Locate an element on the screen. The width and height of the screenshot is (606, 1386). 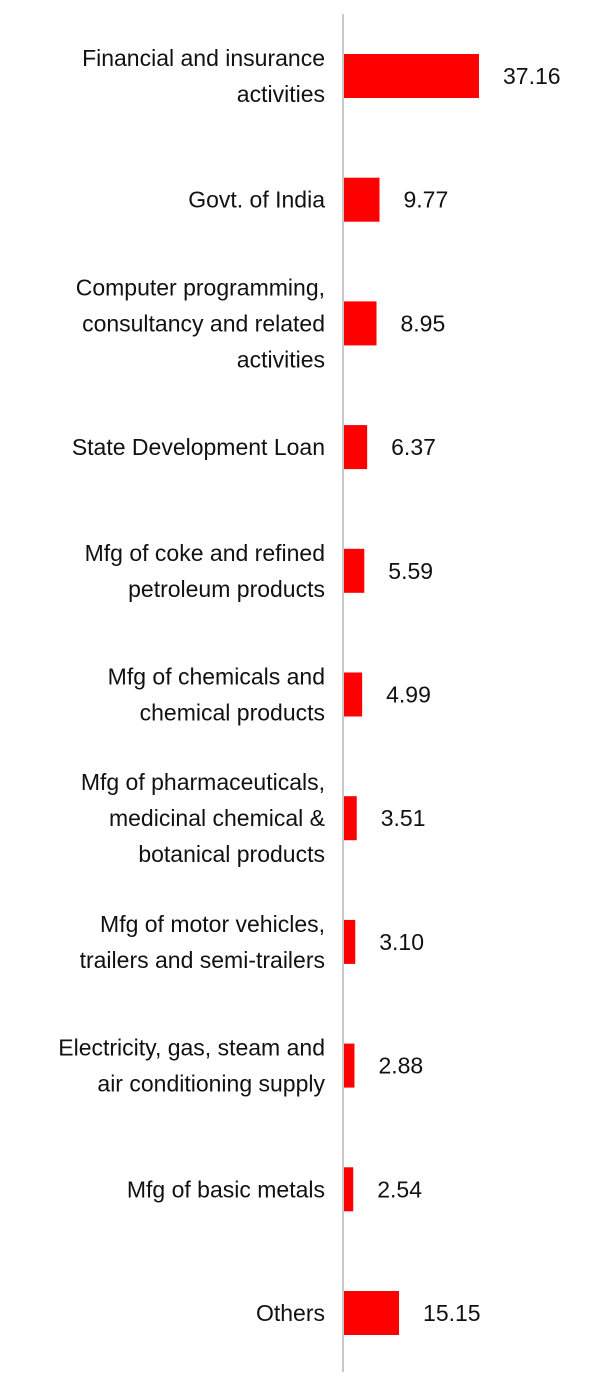
category-label-1: Govt. of India is located at coordinates (256, 200).